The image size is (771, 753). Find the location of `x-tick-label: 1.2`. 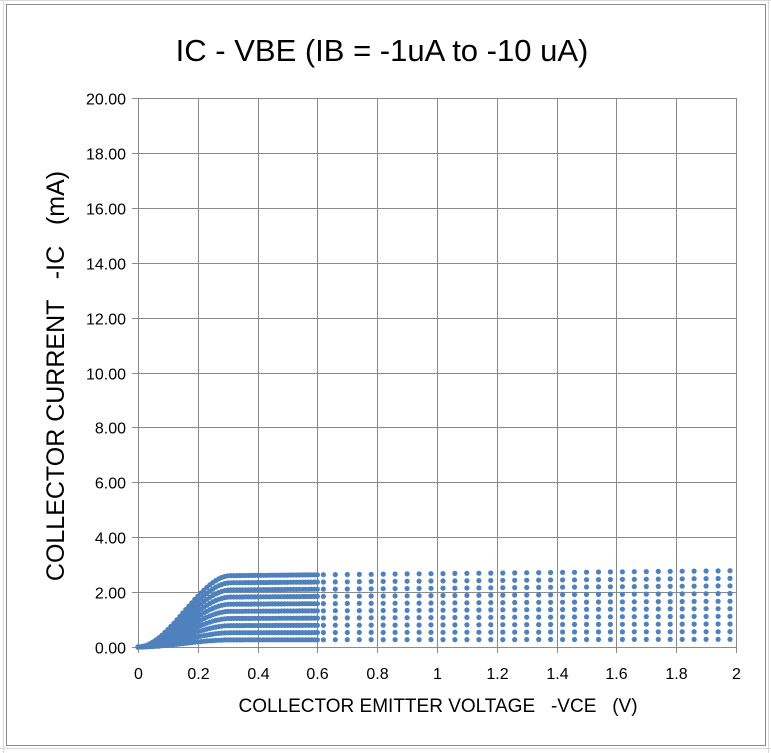

x-tick-label: 1.2 is located at coordinates (497, 674).